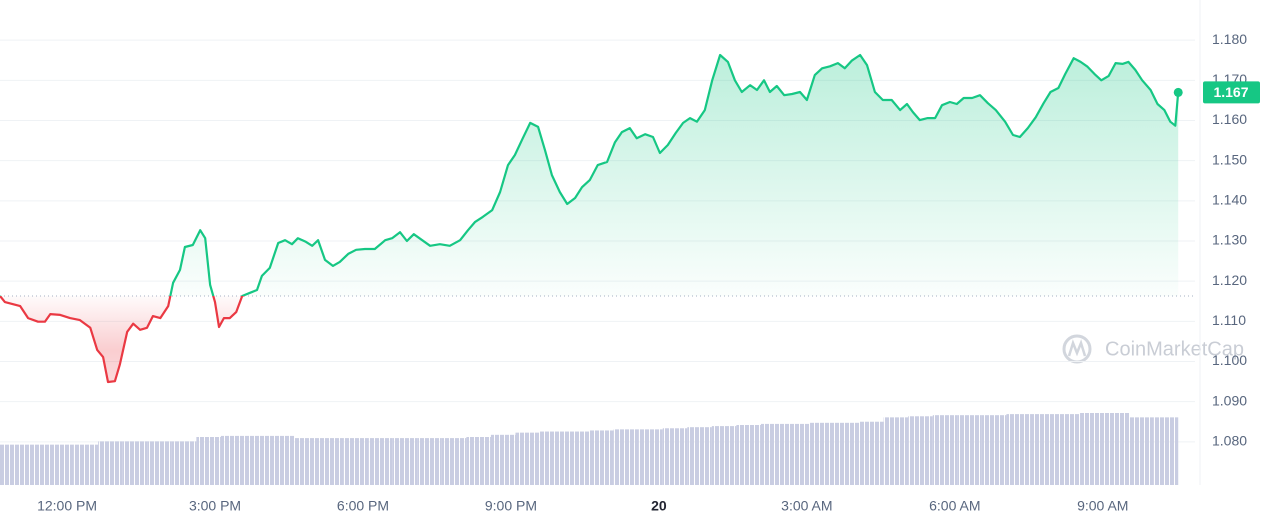  I want to click on y-tick-label: 1.180, so click(1229, 39).